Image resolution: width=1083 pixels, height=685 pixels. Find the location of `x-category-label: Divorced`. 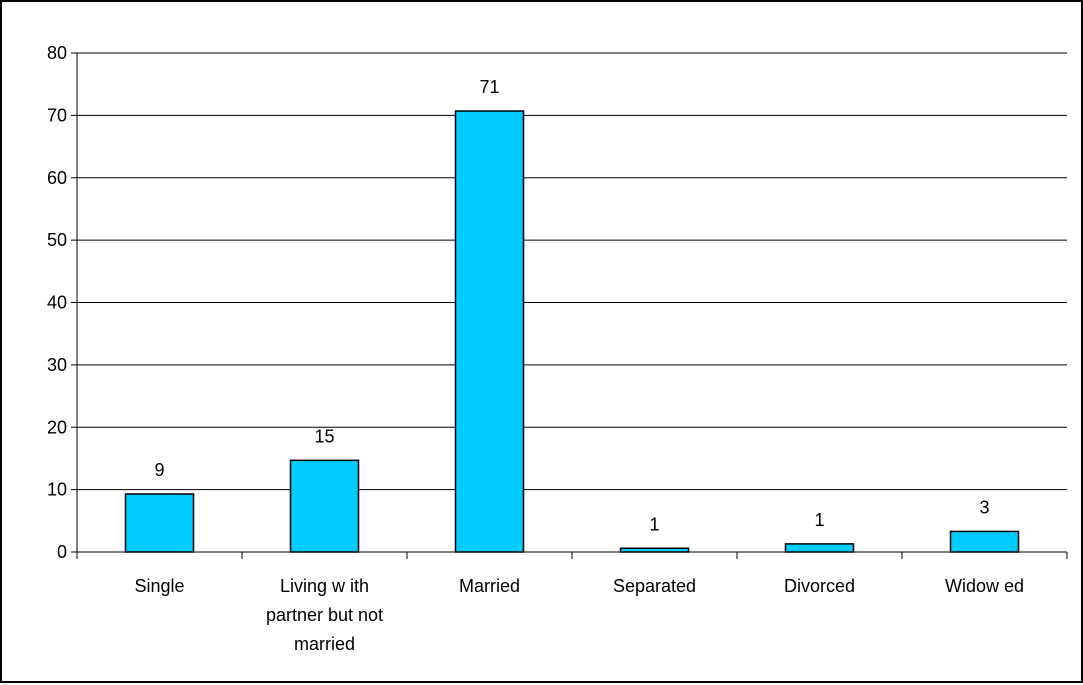

x-category-label: Divorced is located at coordinates (819, 586).